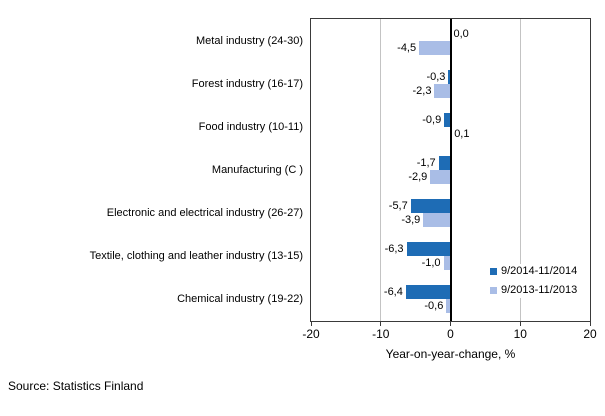  I want to click on legend: 9/2014-11/2014 9/2013-11/2013, so click(534, 281).